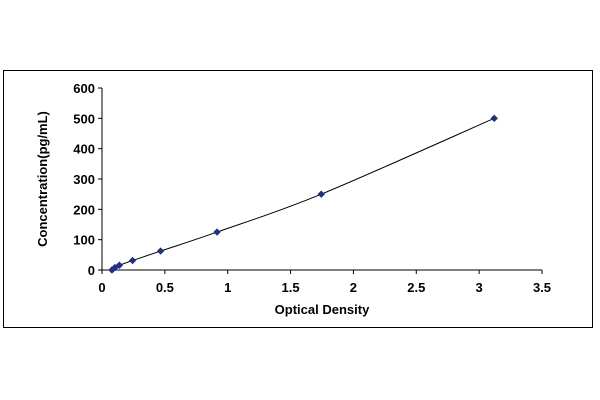 The height and width of the screenshot is (400, 600). Describe the element at coordinates (416, 287) in the screenshot. I see `x-tick-label: 2.5` at that location.